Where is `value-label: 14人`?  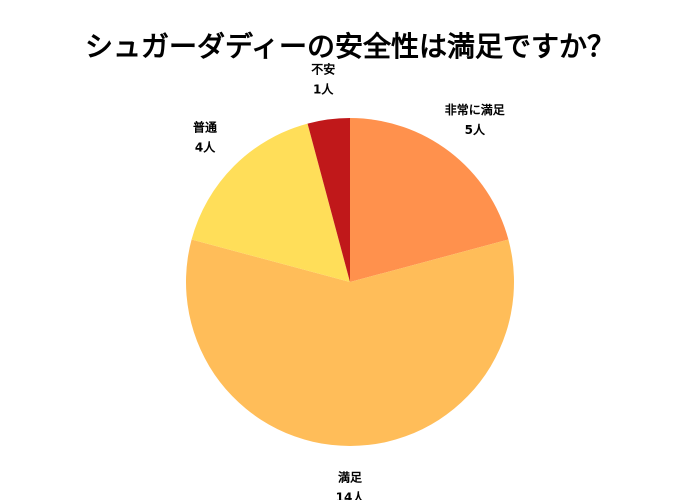
value-label: 14人 is located at coordinates (351, 495).